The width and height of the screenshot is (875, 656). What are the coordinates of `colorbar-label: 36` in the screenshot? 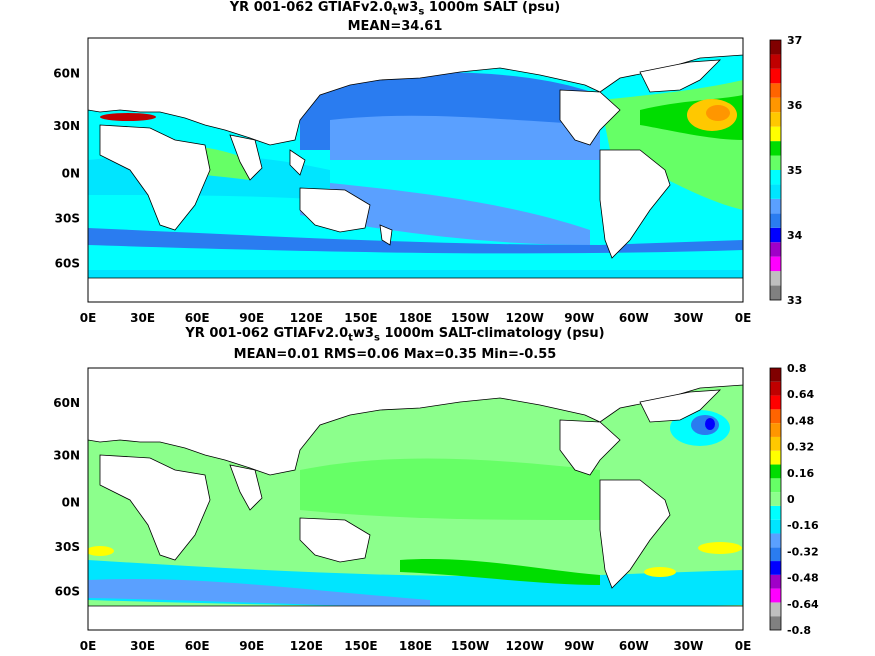 It's located at (795, 105).